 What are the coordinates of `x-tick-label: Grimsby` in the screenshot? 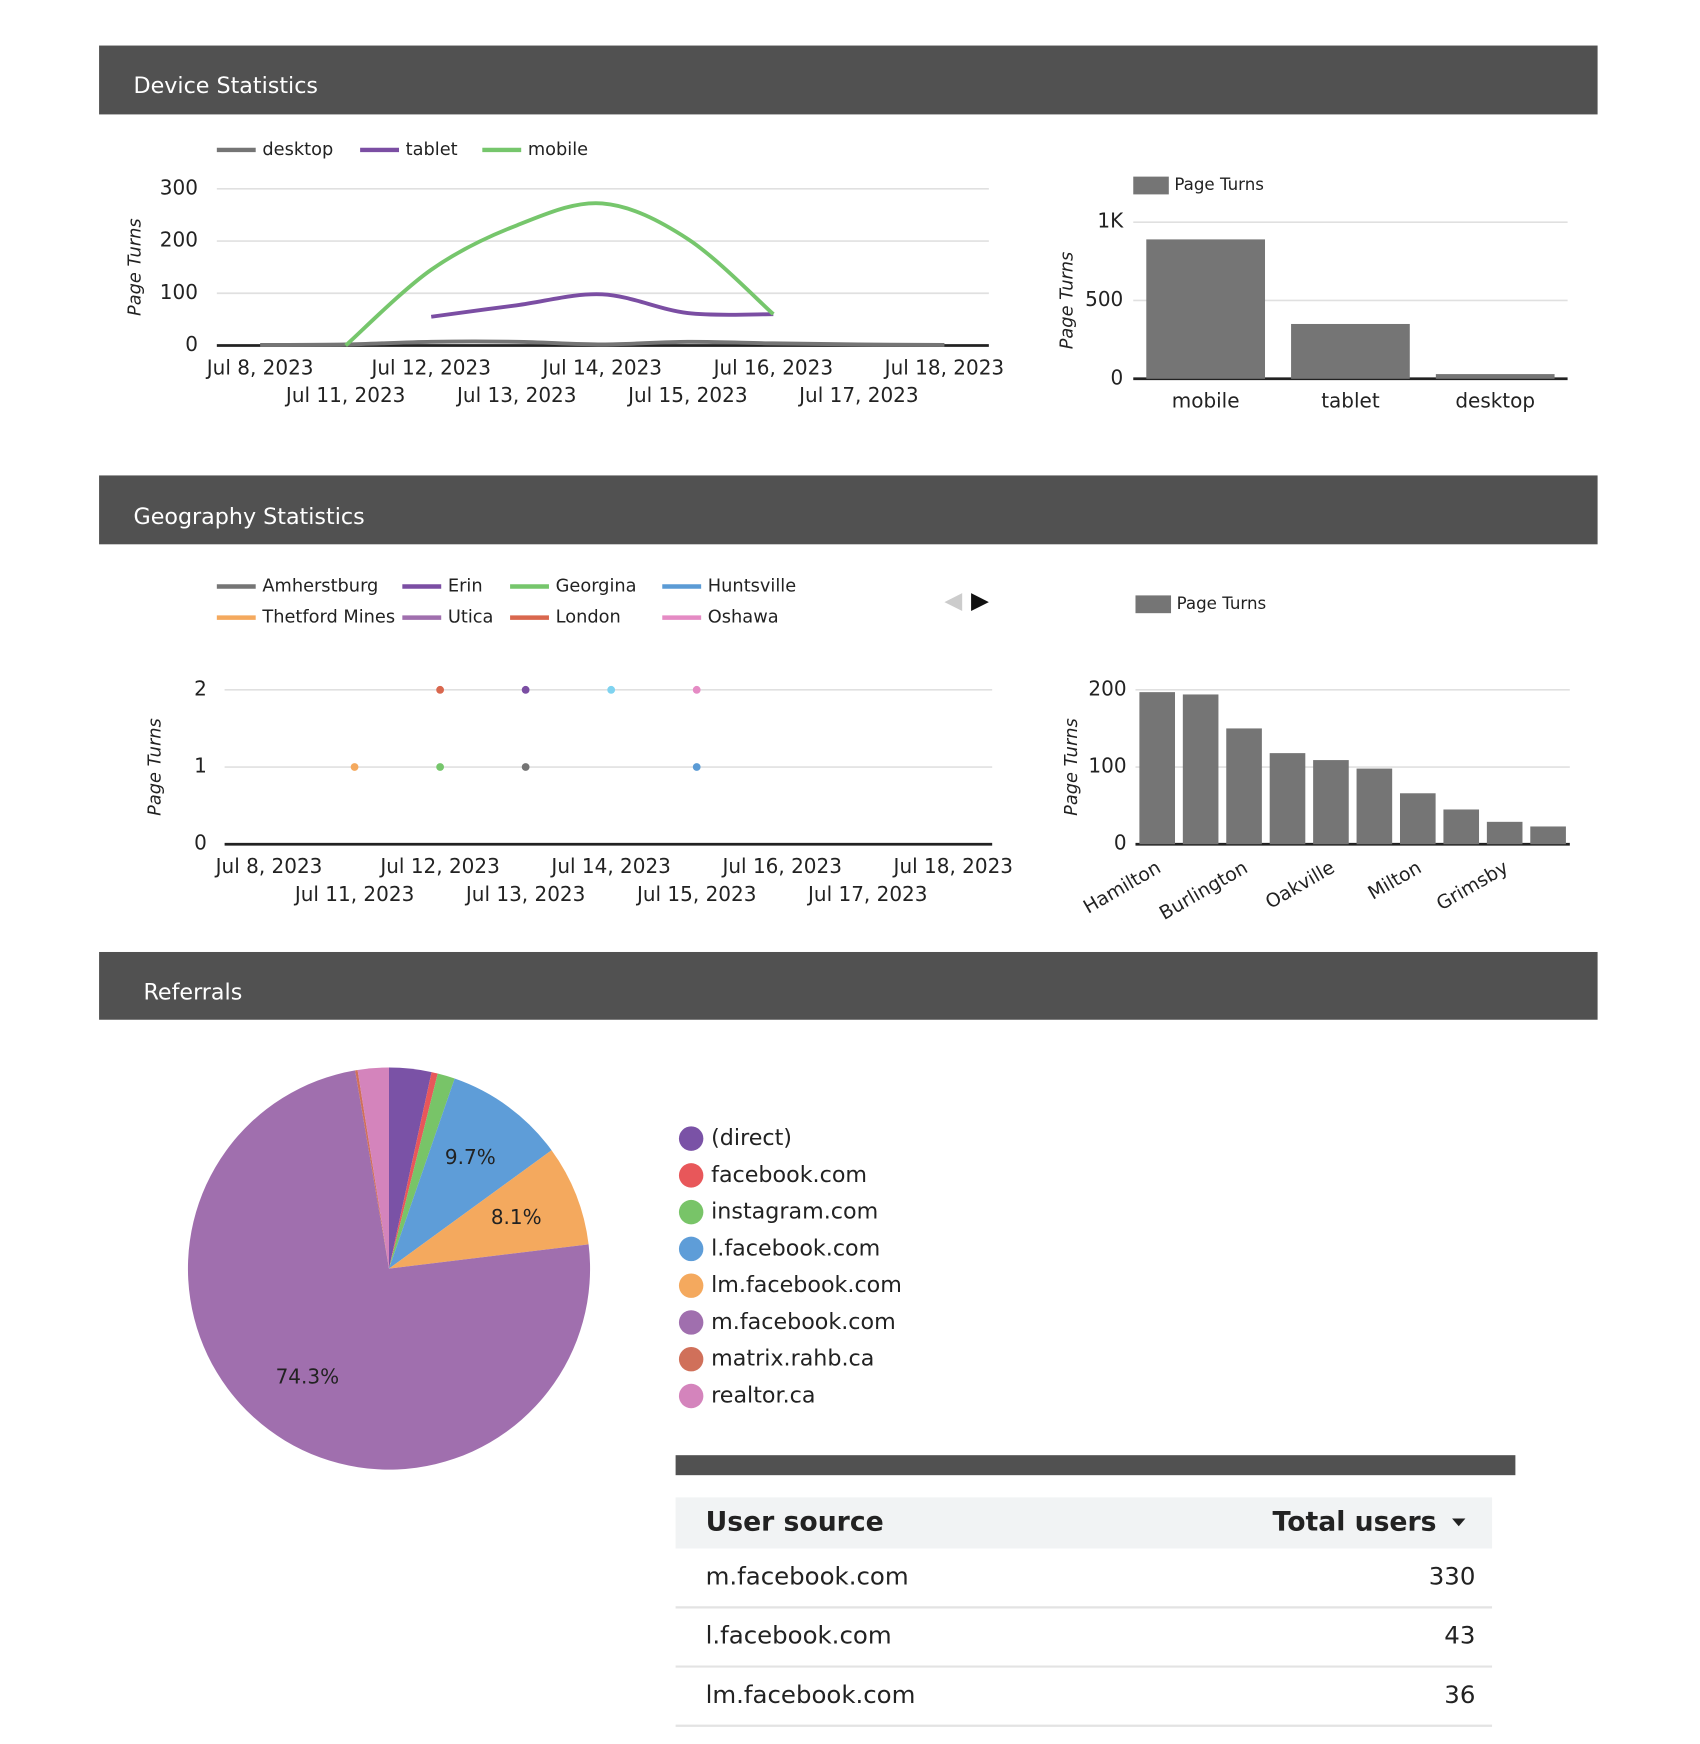 It's located at (1472, 885).